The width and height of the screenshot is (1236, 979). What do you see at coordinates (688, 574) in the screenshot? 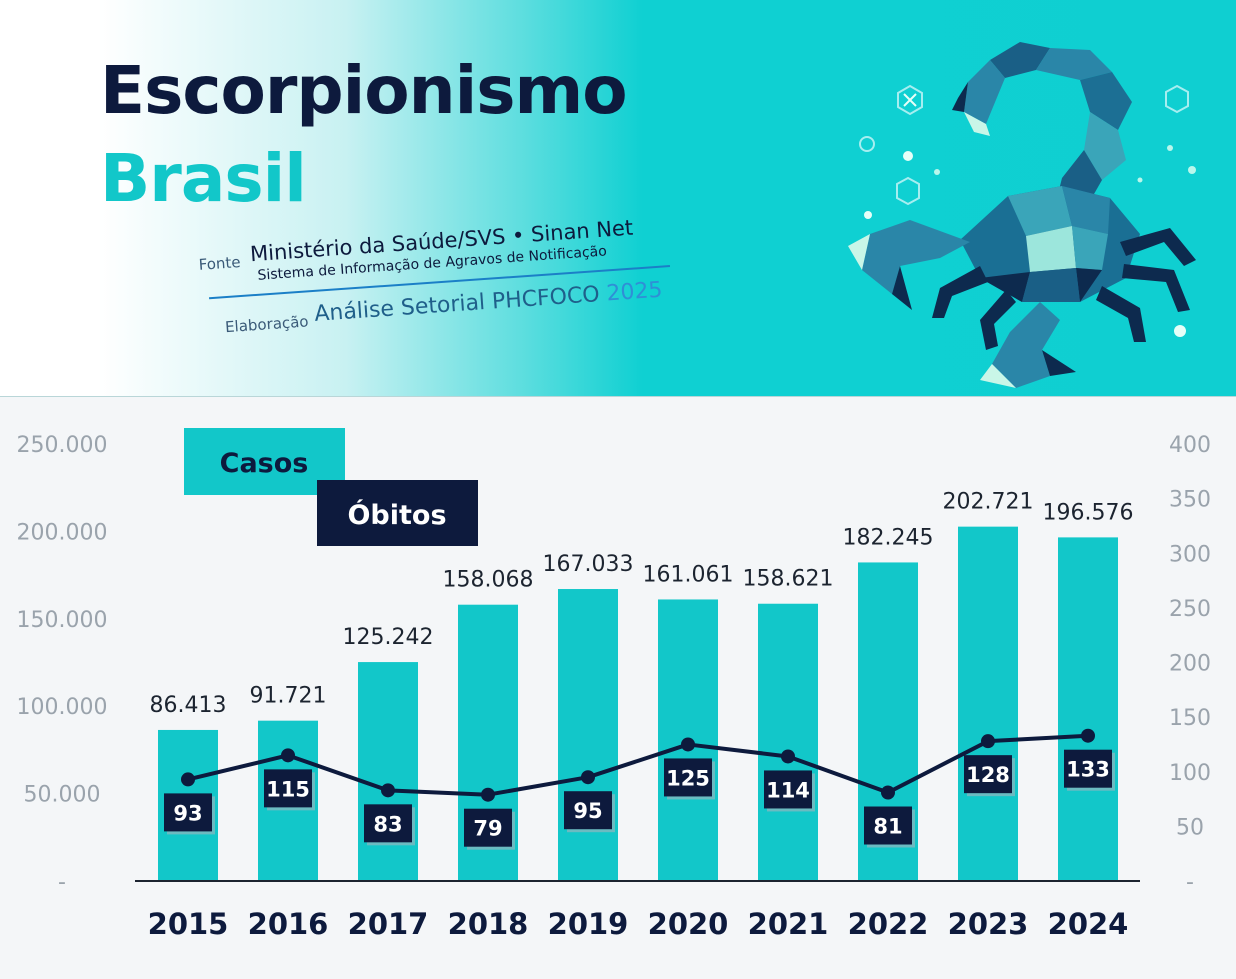
I see `bar-value-label: 161.061` at bounding box center [688, 574].